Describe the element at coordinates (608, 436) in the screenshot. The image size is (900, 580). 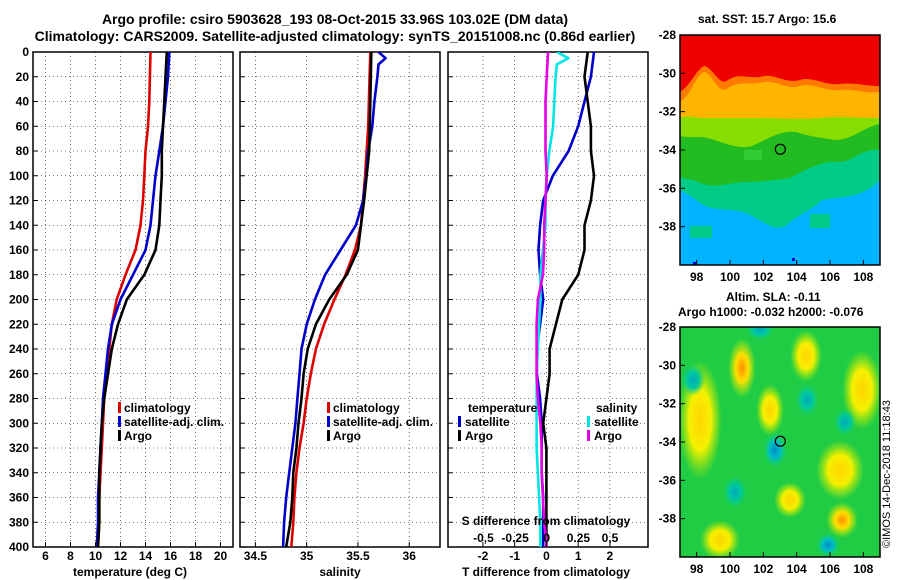
I see `legend-s-argo: Argo` at that location.